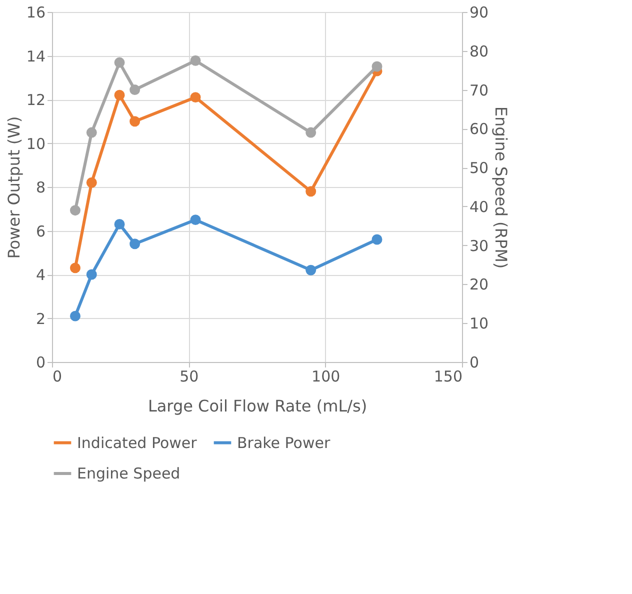  I want to click on legend-label: Indicated Power, so click(137, 443).